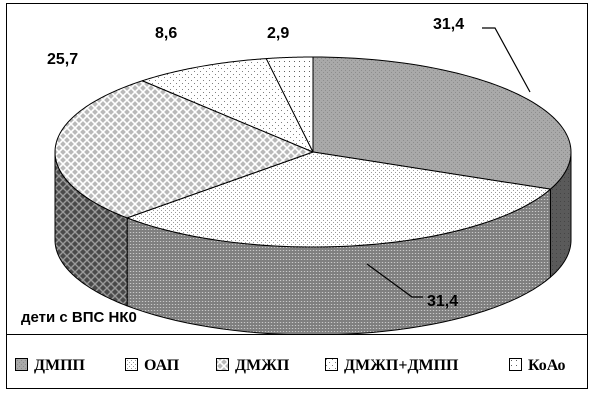 This screenshot has width=595, height=397. I want to click on legend-item-dmpp: ДМПП, so click(50, 366).